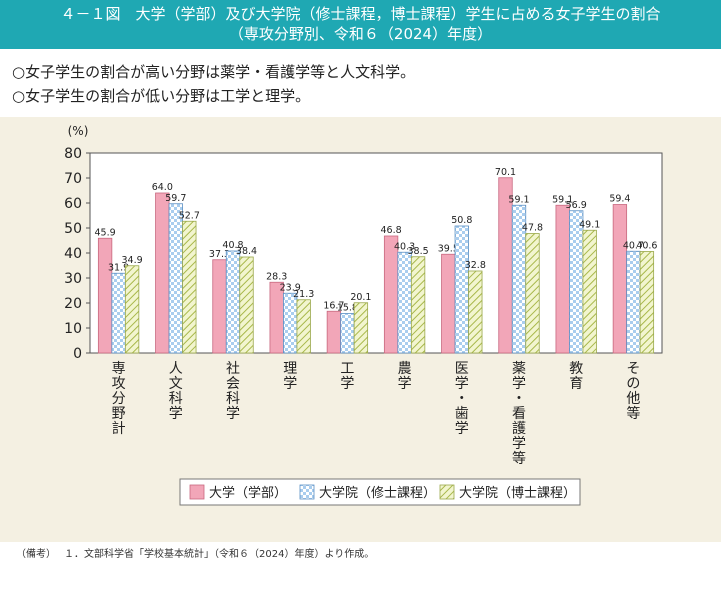 This screenshot has height=592, width=721. Describe the element at coordinates (248, 493) in the screenshot. I see `legend-label: 大学（学部）` at that location.